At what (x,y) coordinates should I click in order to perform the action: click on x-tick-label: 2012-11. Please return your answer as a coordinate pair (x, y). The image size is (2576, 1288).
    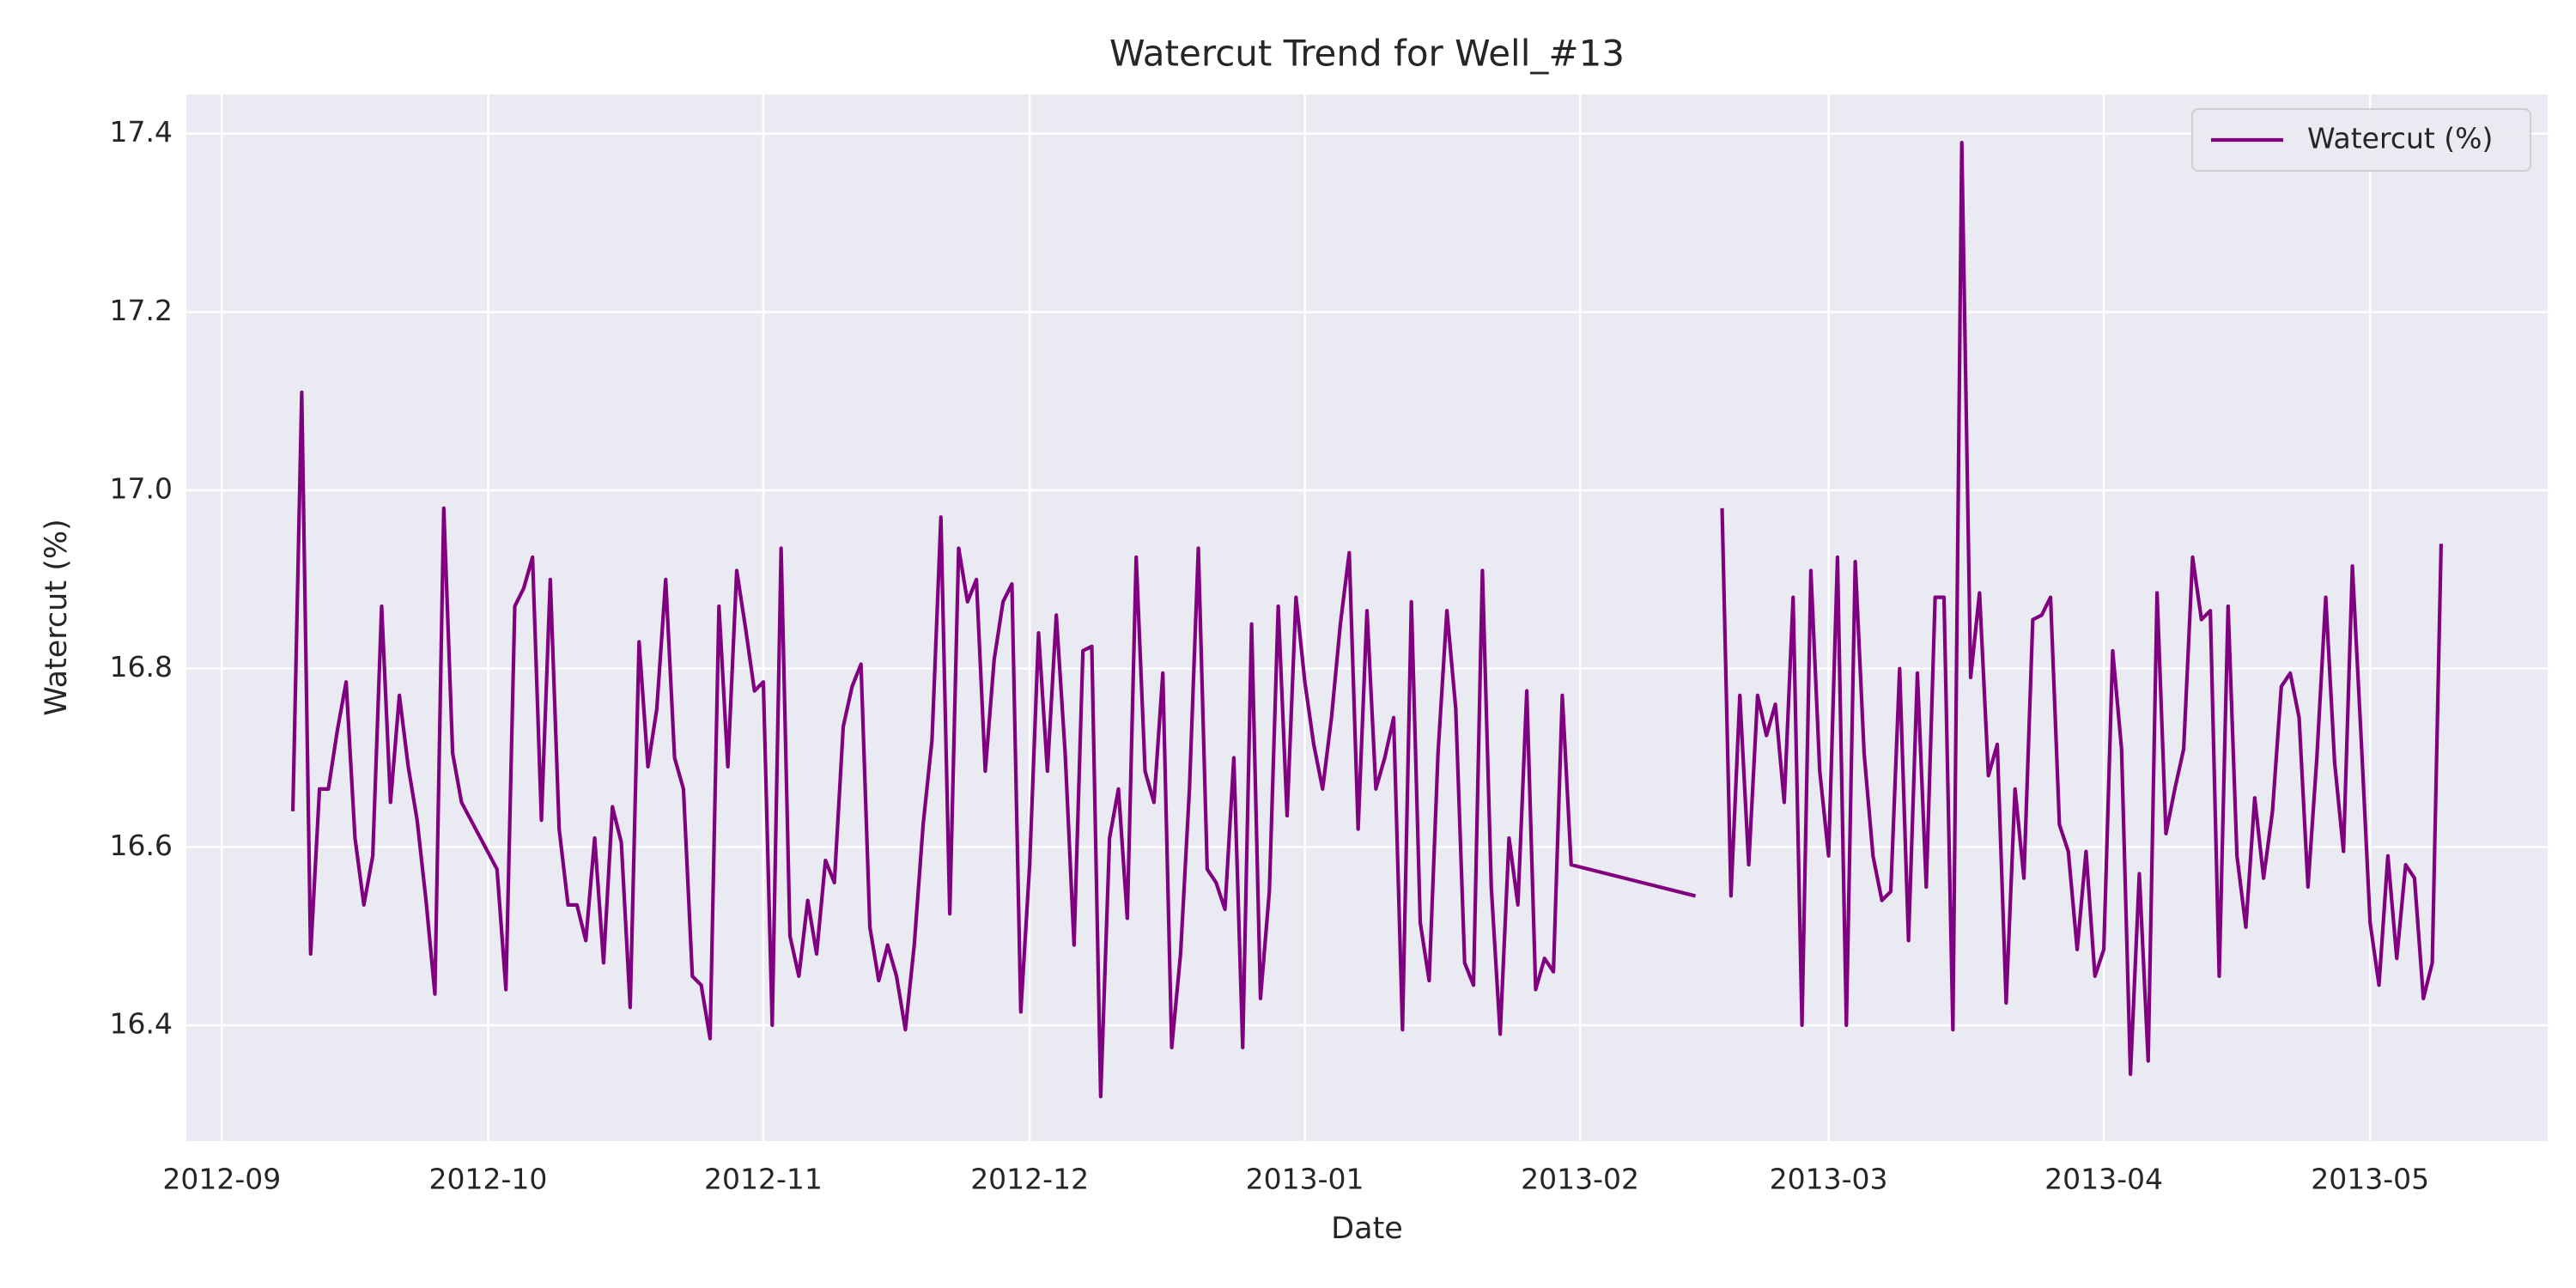
    Looking at the image, I should click on (764, 1180).